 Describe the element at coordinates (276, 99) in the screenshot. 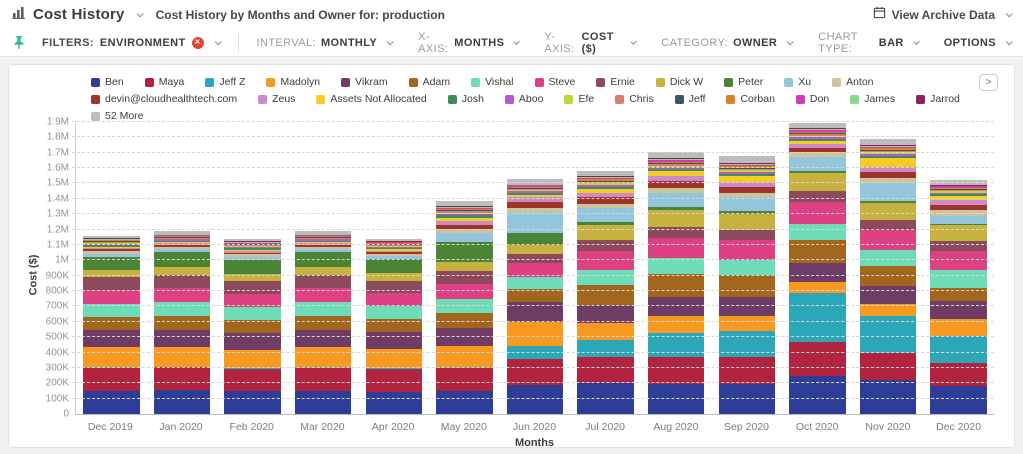

I see `legend-item-zeus: Zeus` at that location.